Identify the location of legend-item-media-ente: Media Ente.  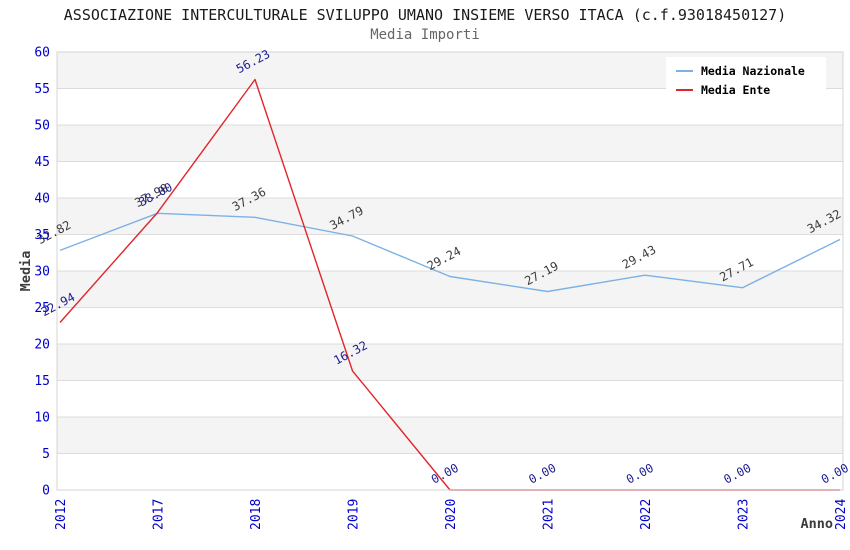
(751, 89).